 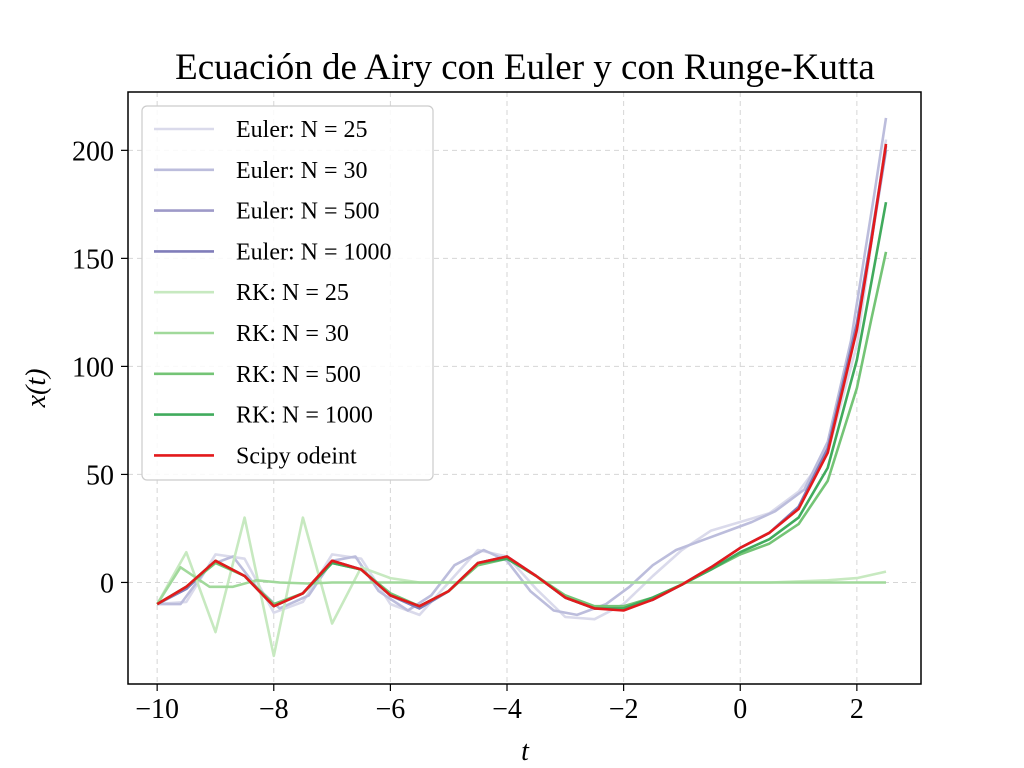 I want to click on legend-label: Euler: N = 1000, so click(x=314, y=252).